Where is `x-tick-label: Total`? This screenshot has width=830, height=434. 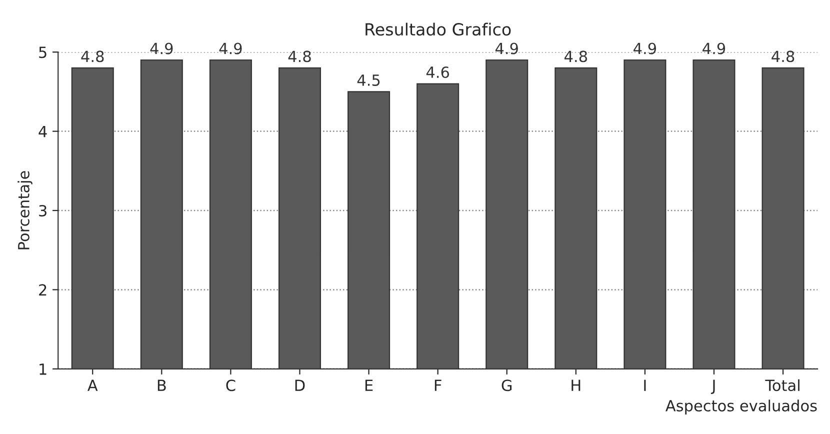 x-tick-label: Total is located at coordinates (782, 385).